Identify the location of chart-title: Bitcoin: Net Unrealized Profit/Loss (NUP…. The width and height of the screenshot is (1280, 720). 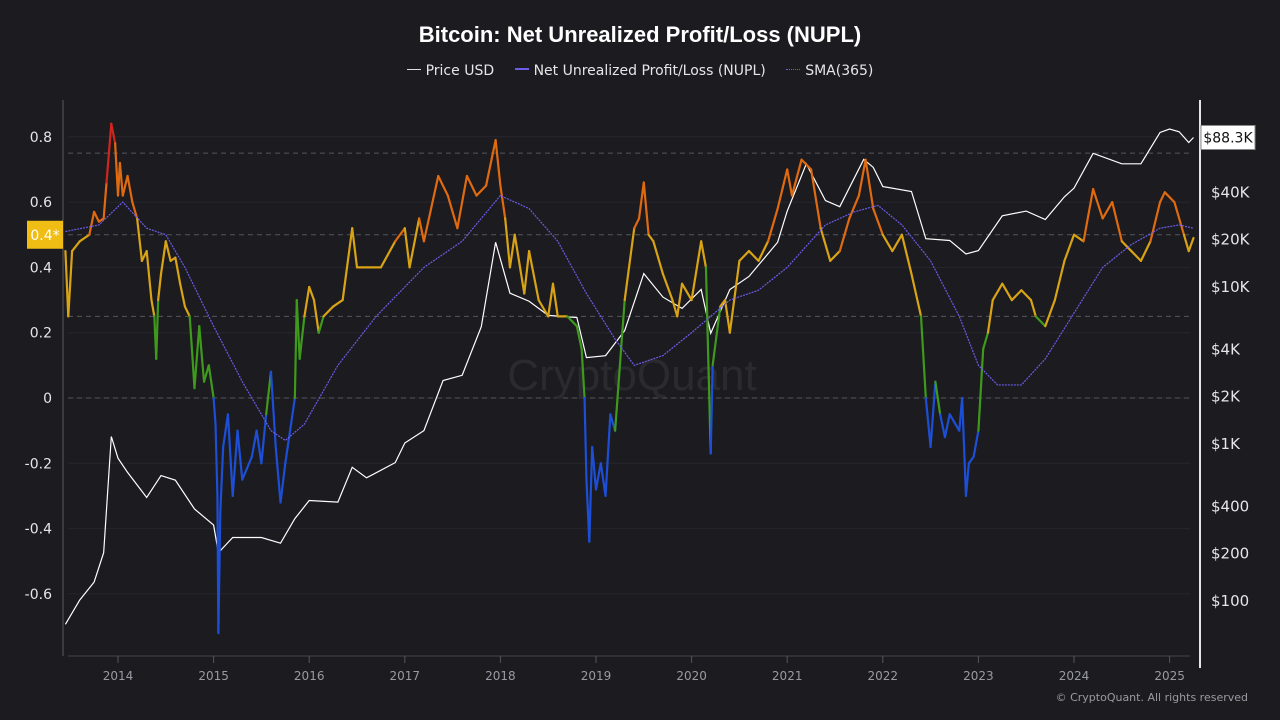
(640, 34).